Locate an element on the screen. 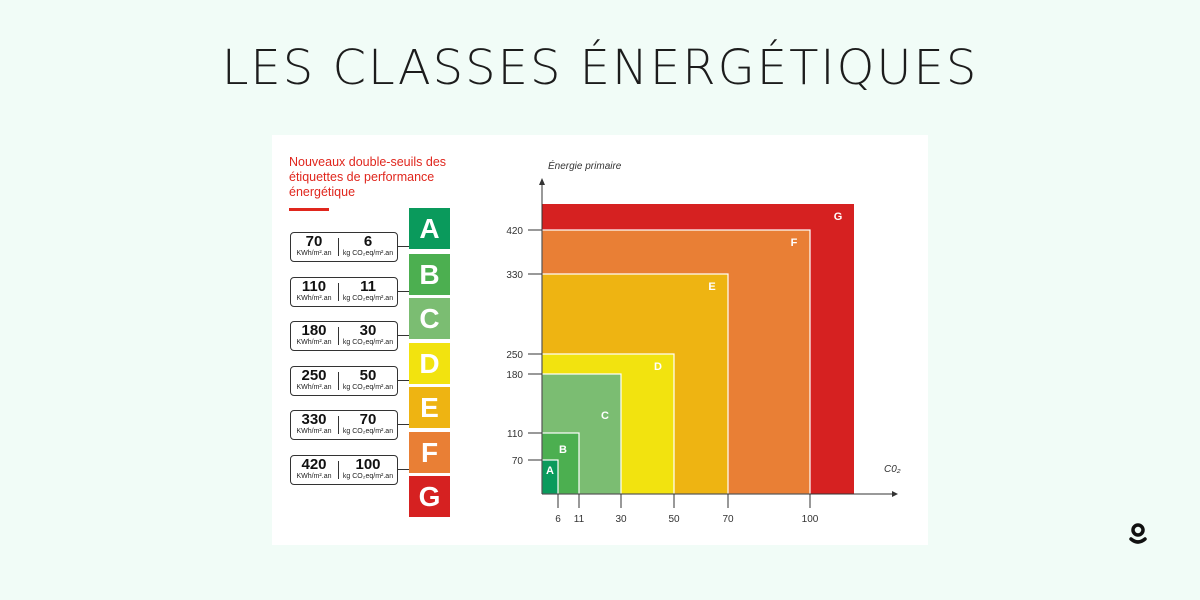  y-tick-label: 420 is located at coordinates (514, 231).